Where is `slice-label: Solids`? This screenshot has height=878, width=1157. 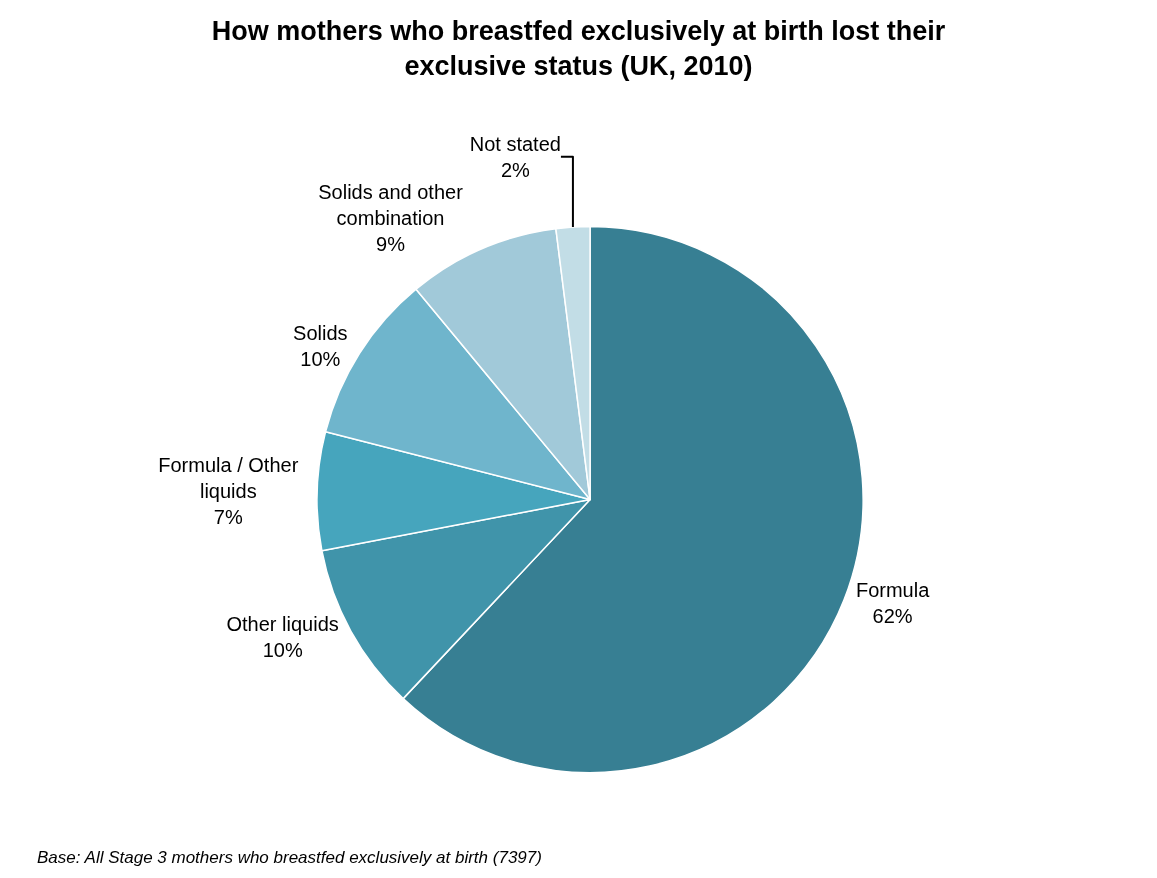 slice-label: Solids is located at coordinates (320, 333).